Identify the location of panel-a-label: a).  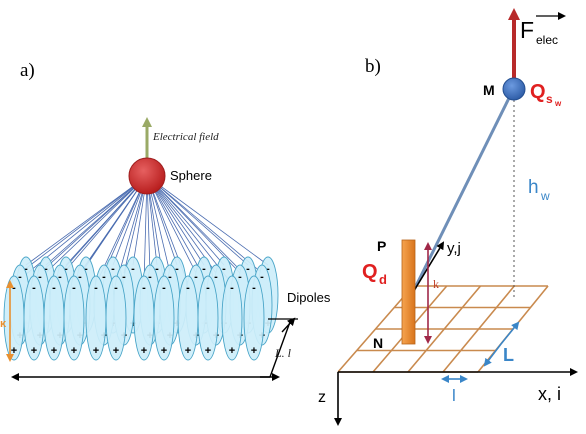
(27, 70).